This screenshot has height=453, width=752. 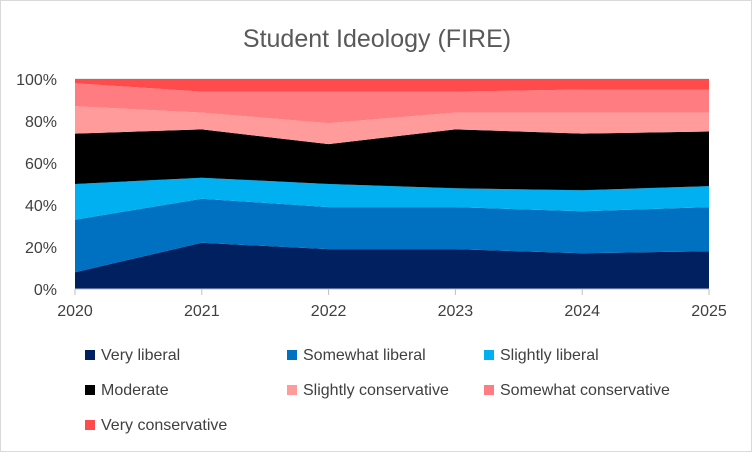 I want to click on legend-label: Very conservative, so click(x=164, y=425).